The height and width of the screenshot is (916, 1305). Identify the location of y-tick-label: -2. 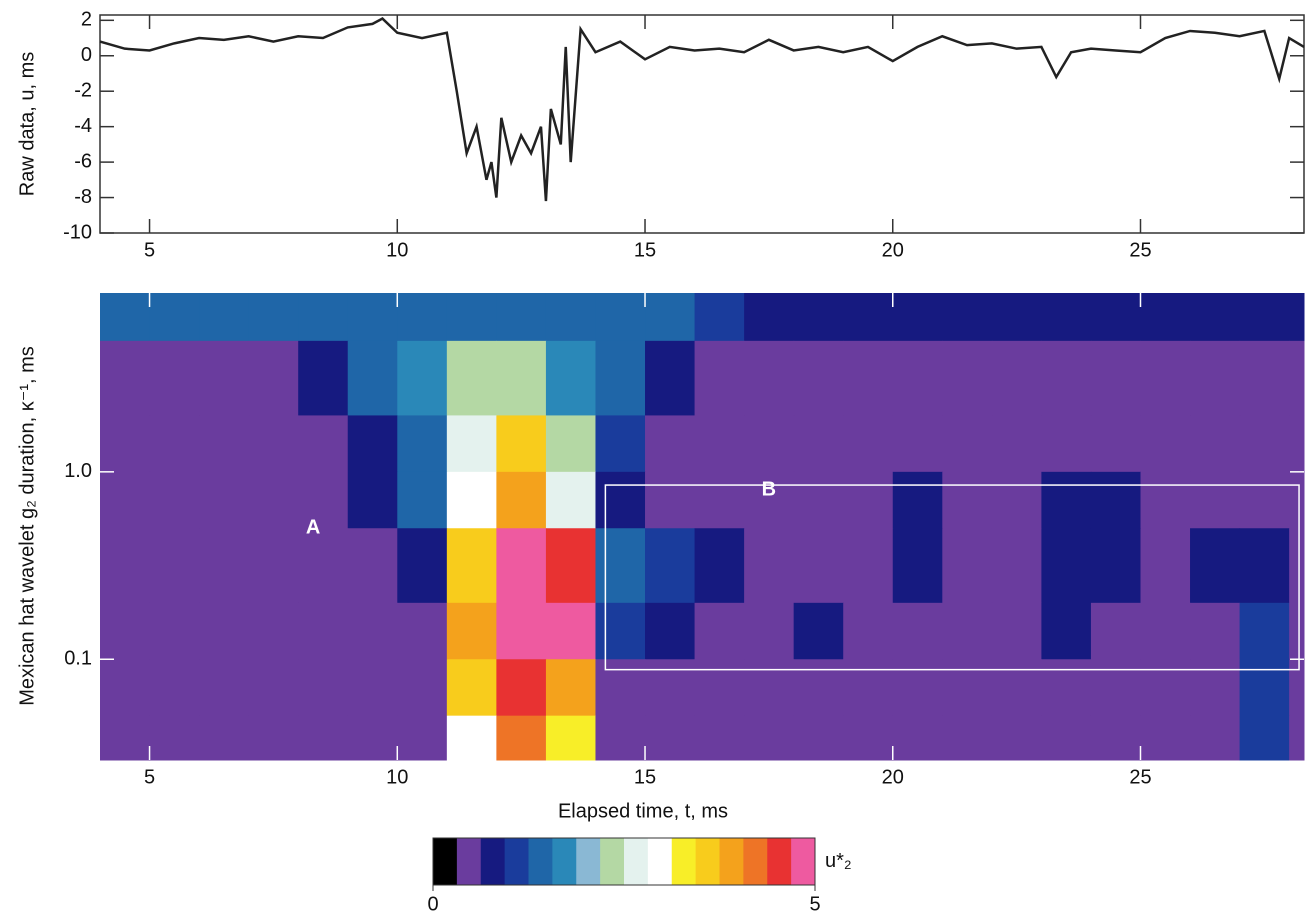
(83, 90).